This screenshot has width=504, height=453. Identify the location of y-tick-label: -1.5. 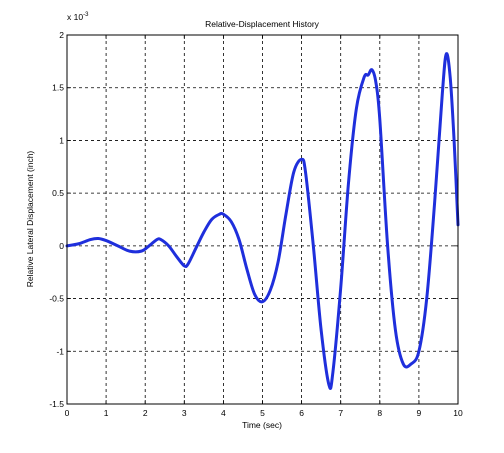
(56, 404).